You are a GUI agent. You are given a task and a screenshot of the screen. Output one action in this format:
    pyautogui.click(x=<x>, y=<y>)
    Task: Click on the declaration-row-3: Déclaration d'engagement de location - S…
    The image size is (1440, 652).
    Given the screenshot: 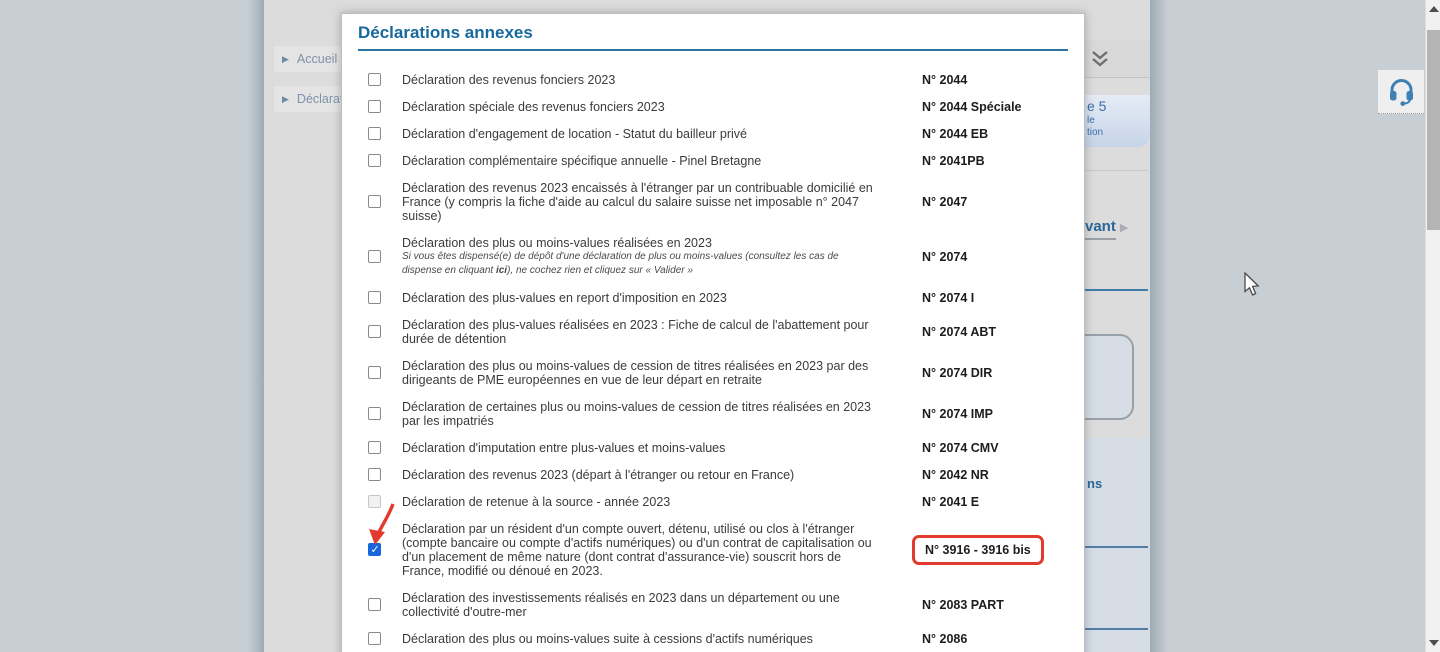 What is the action you would take?
    pyautogui.click(x=713, y=133)
    